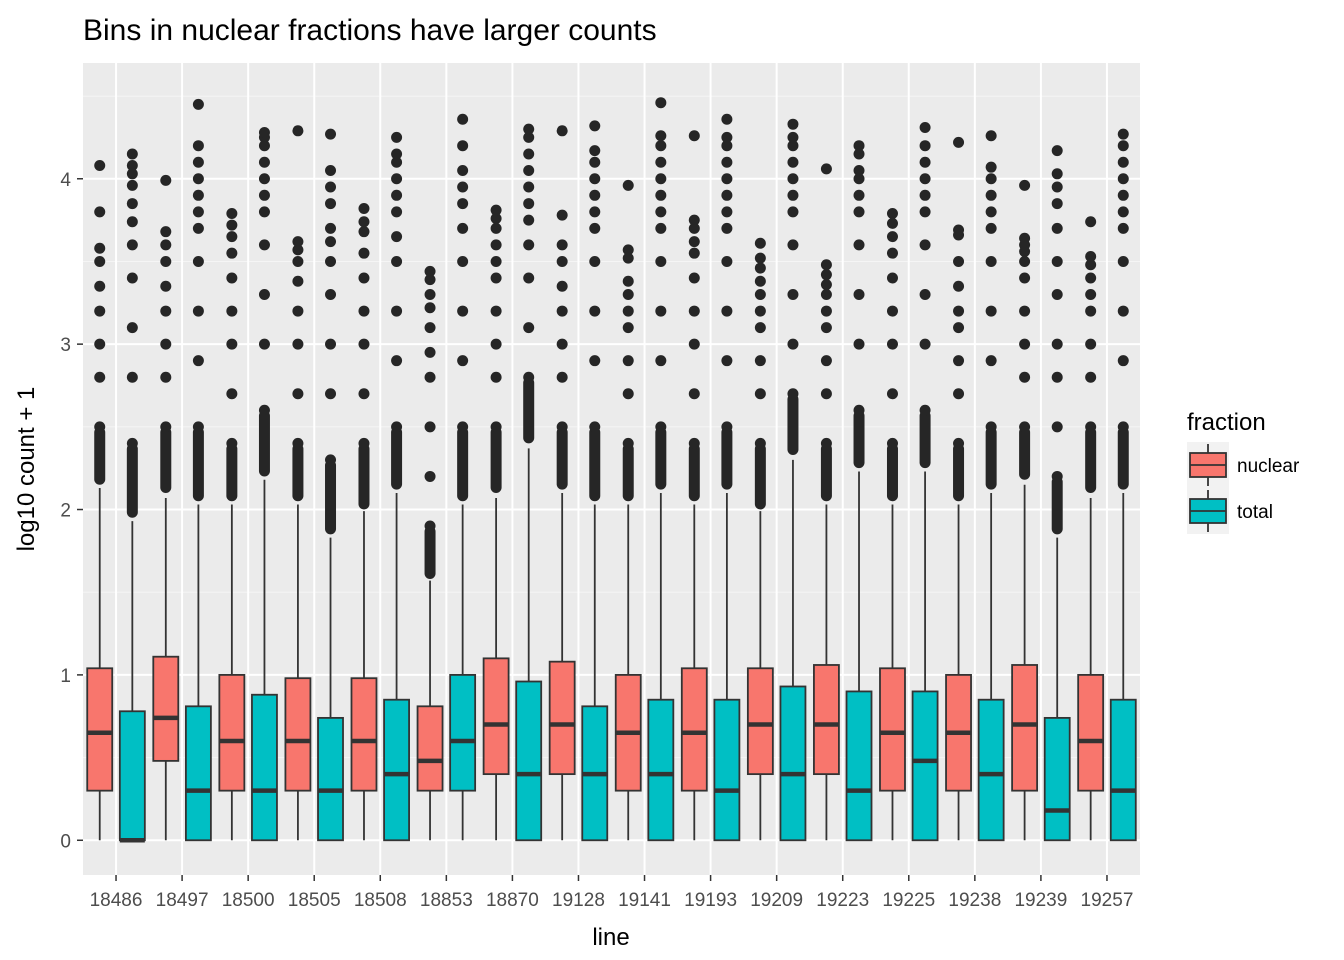 This screenshot has width=1344, height=960. I want to click on legend-key-nuclear, so click(1208, 465).